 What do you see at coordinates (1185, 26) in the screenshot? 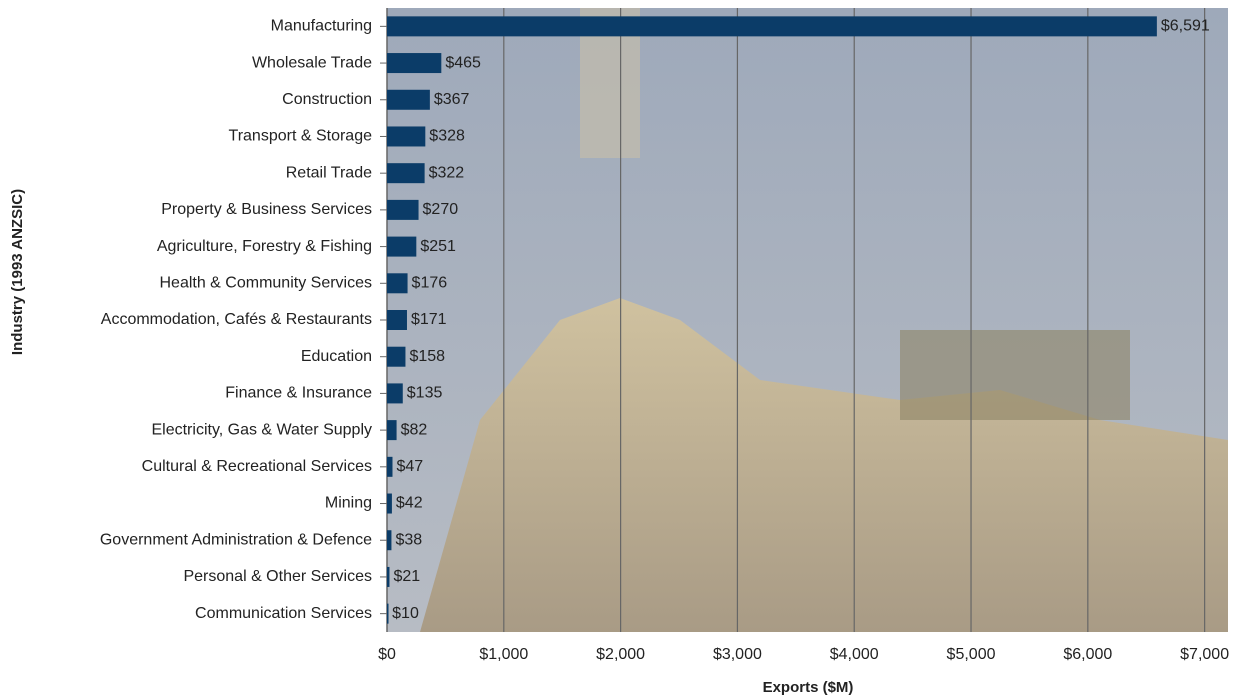
I see `value-label: $6,591` at bounding box center [1185, 26].